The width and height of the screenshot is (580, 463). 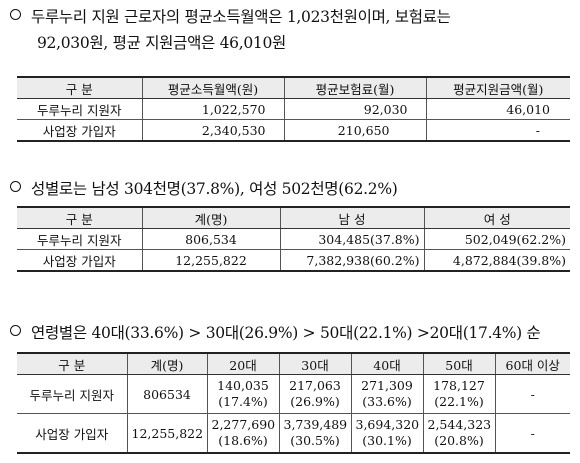 I want to click on section2-heading-text: 성별로는 남성 304천명(37.8%), 여성 502천명(62.2%), so click(x=214, y=189).